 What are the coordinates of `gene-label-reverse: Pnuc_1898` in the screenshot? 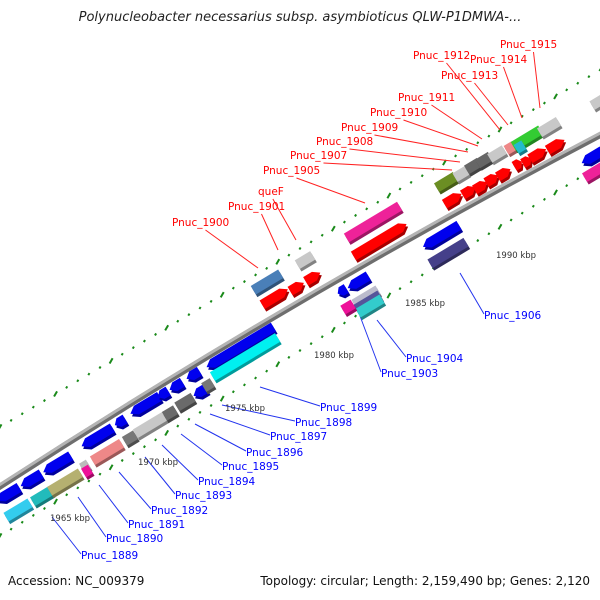 It's located at (323, 423).